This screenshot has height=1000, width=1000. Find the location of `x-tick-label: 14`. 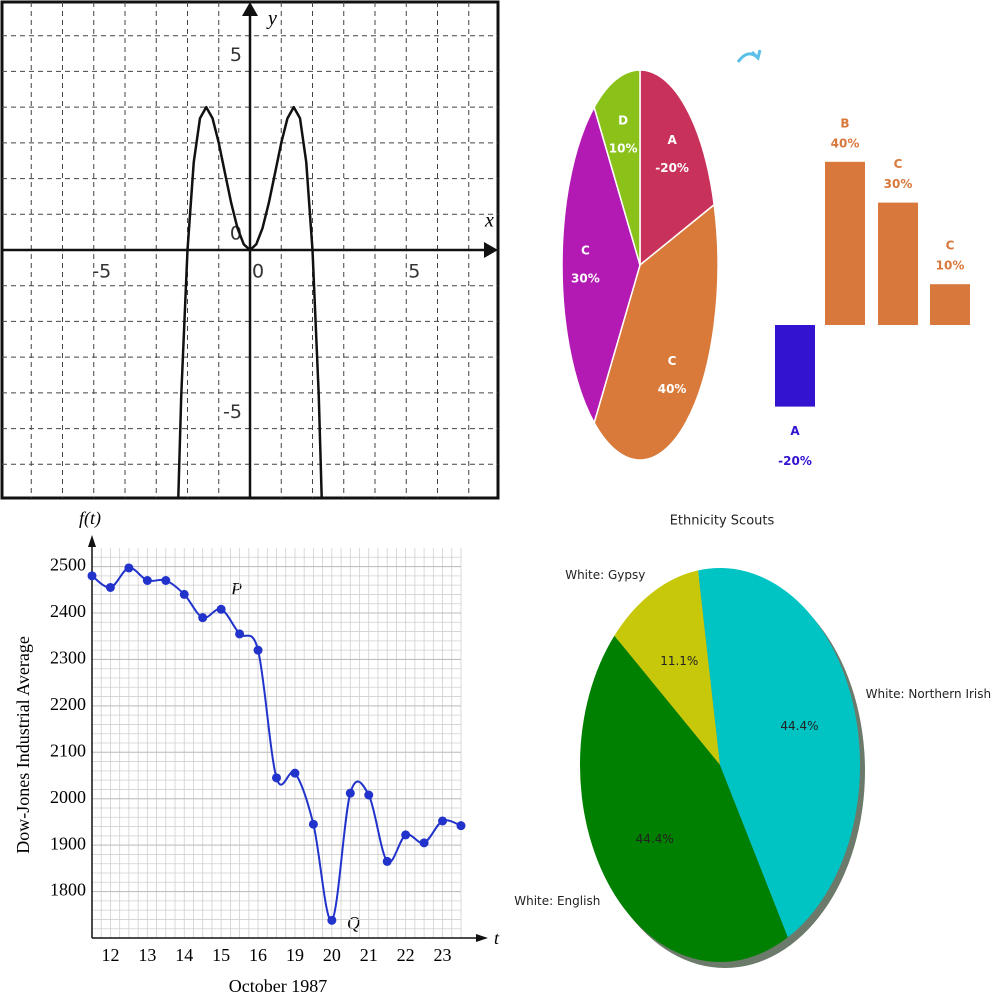

x-tick-label: 14 is located at coordinates (184, 955).